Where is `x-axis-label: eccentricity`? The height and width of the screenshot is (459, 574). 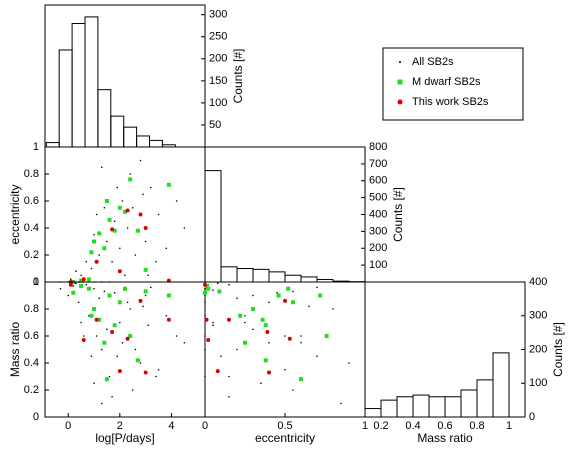 x-axis-label: eccentricity is located at coordinates (285, 438).